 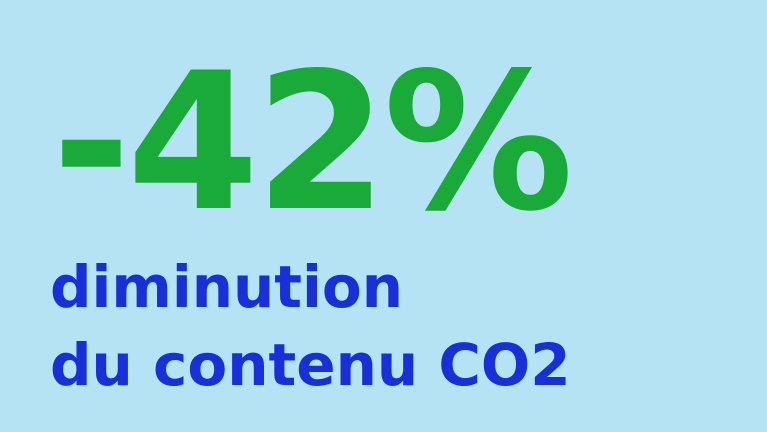 I want to click on caption-line-2: du contenu CO2, so click(x=310, y=365).